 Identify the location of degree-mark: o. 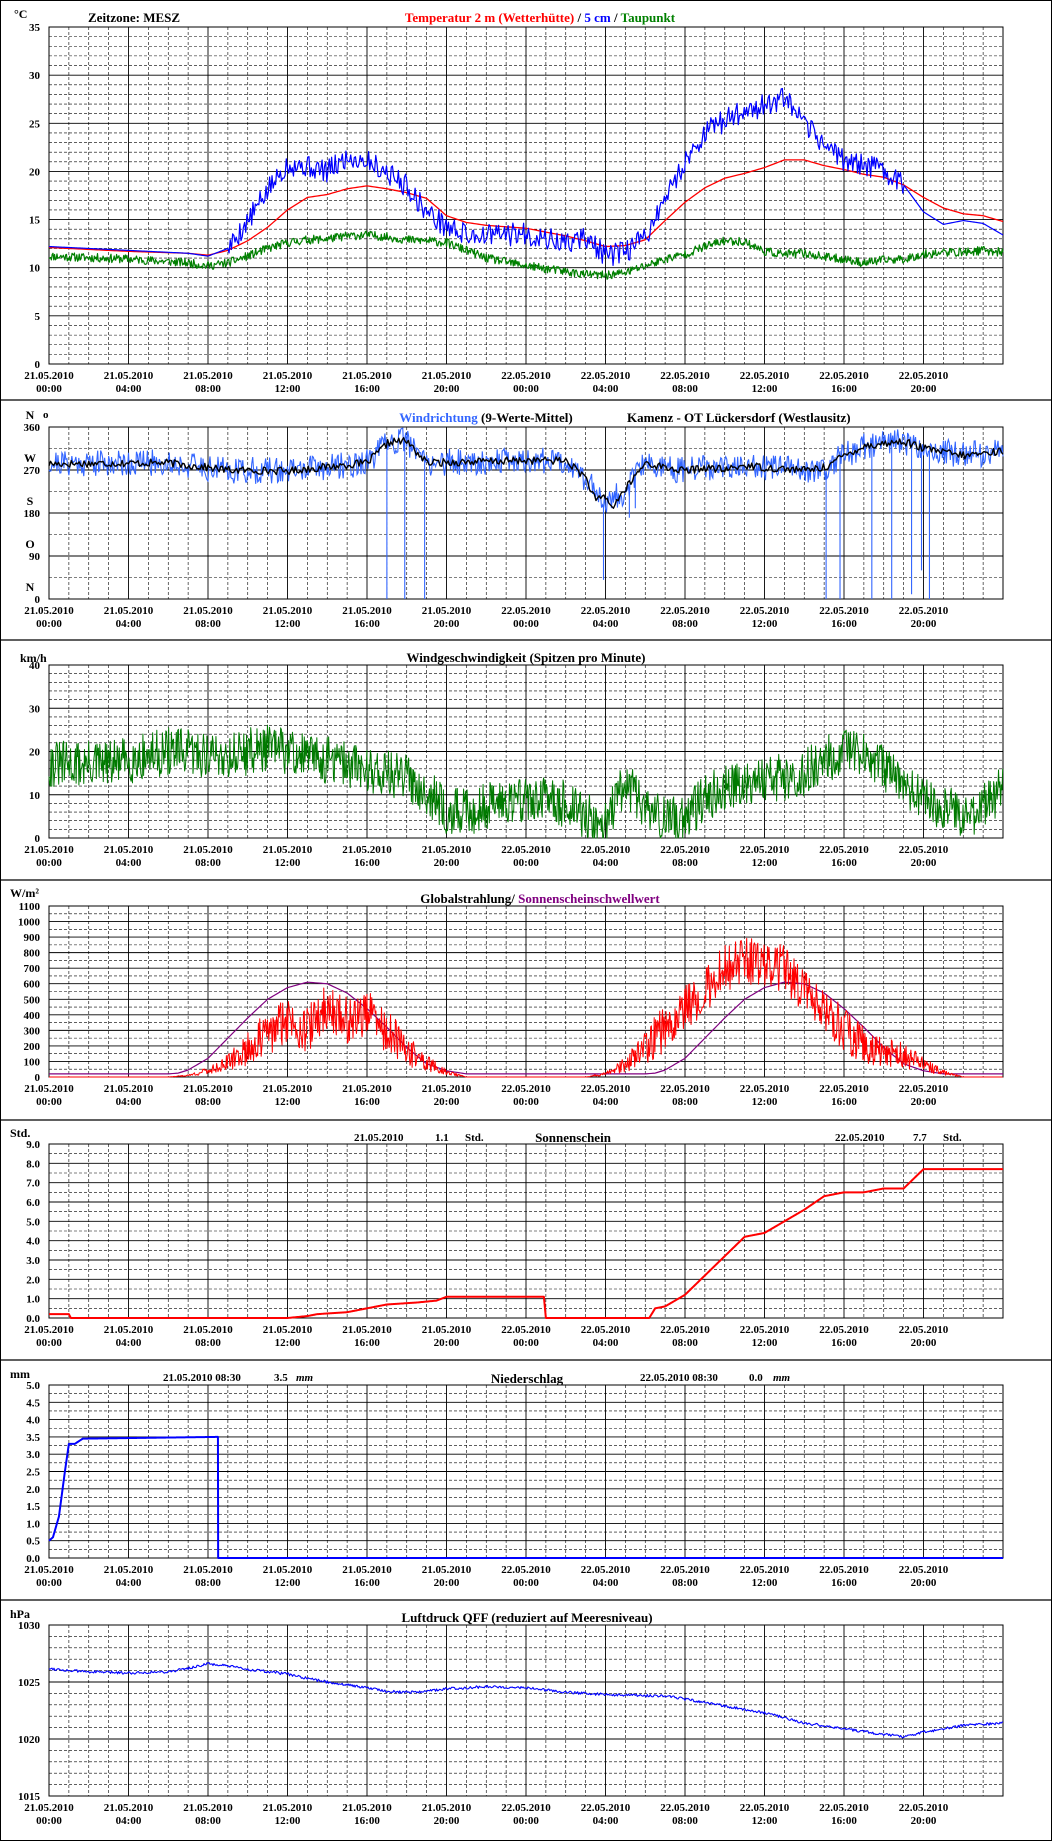
(46, 415).